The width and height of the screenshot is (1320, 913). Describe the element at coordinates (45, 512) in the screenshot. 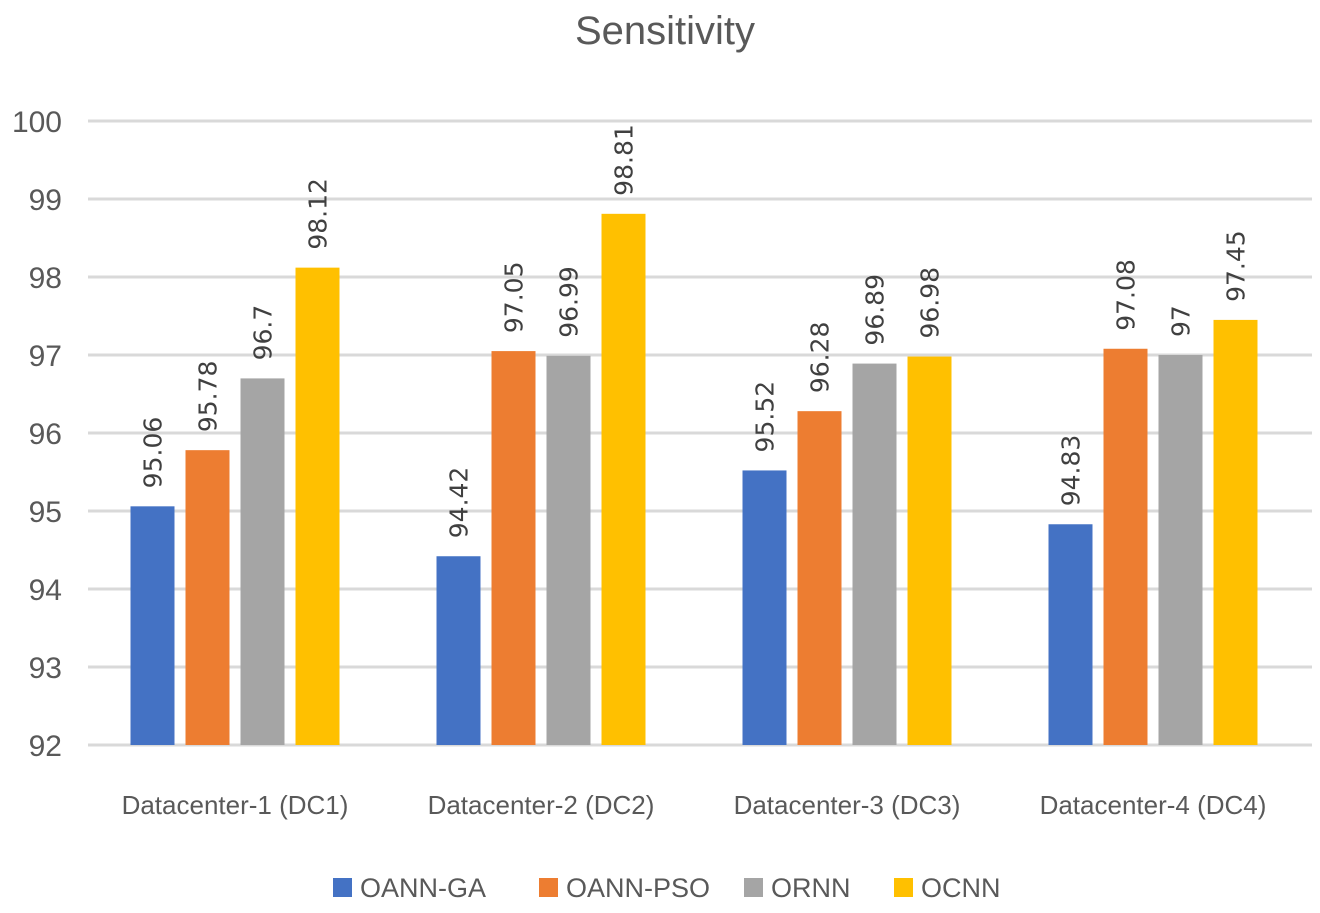

I see `y-tick-label: 95` at that location.